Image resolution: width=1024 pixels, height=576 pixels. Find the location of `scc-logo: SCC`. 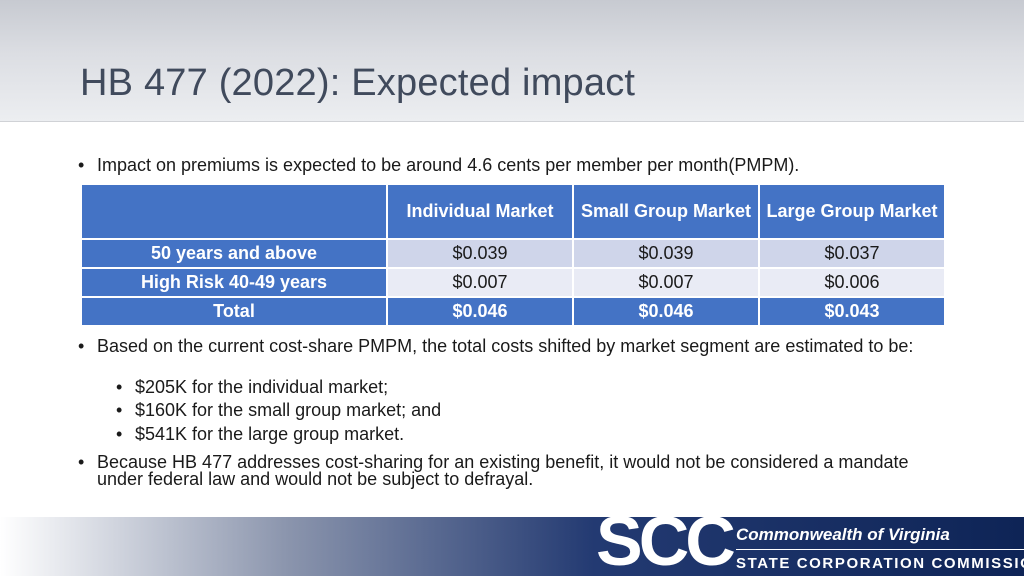

scc-logo: SCC is located at coordinates (666, 539).